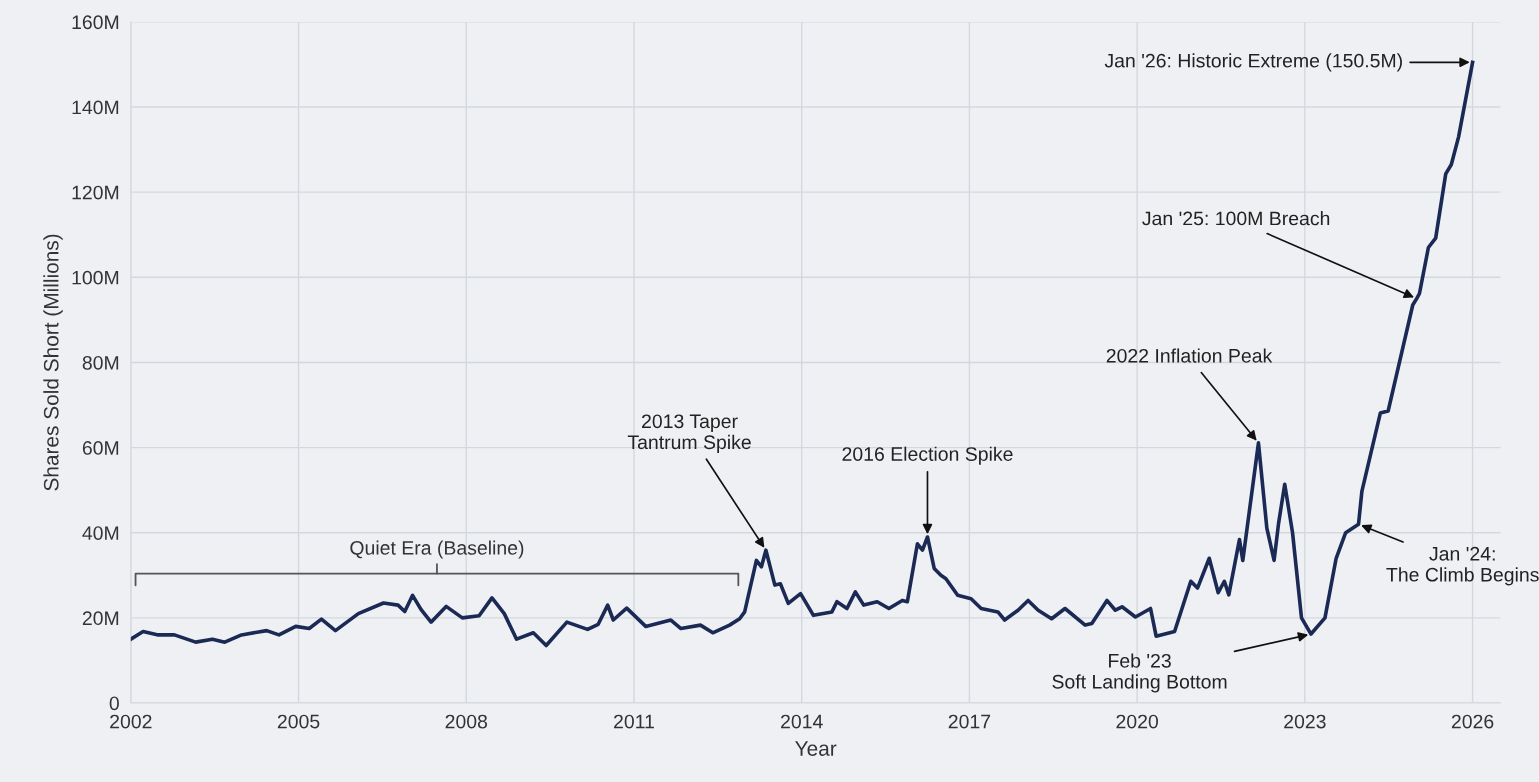  Describe the element at coordinates (1472, 721) in the screenshot. I see `x-tick-label: 2026` at that location.